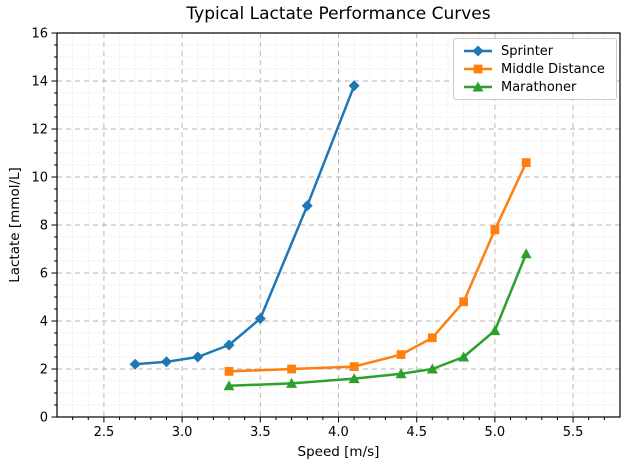 Image resolution: width=630 pixels, height=470 pixels. Describe the element at coordinates (539, 87) in the screenshot. I see `legend-label: Marathoner` at that location.